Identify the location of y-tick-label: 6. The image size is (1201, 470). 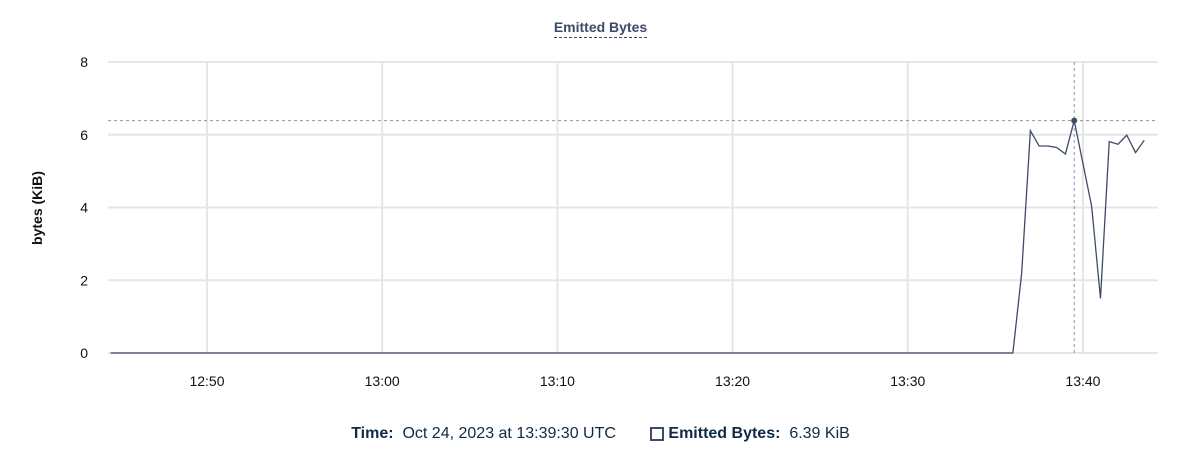
(84, 135).